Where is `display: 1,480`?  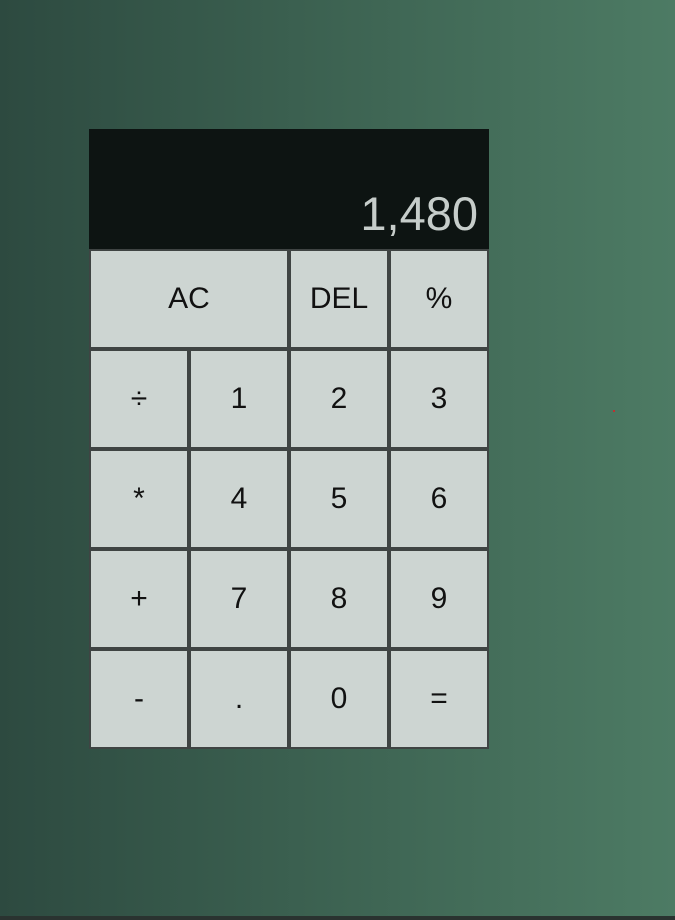
display: 1,480 is located at coordinates (289, 189).